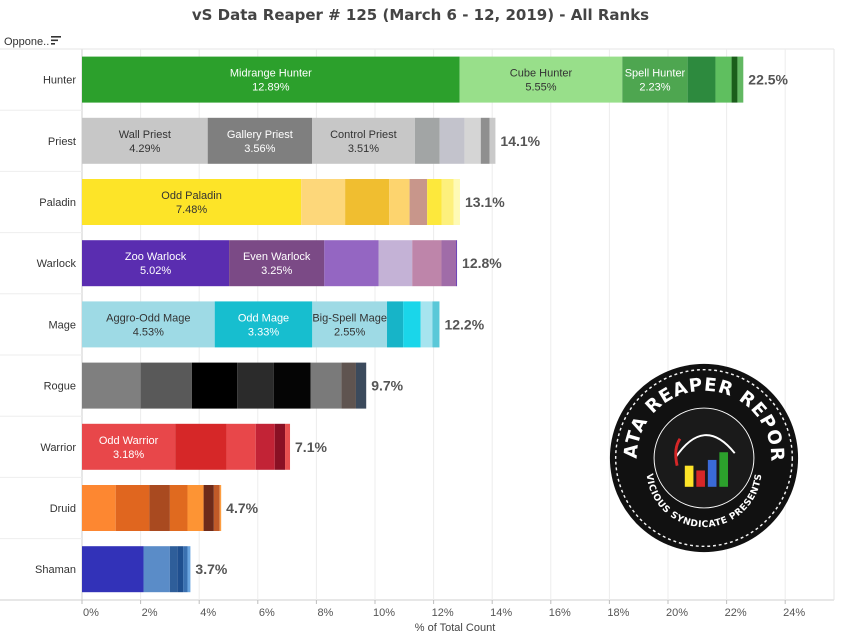 The image size is (841, 637). Describe the element at coordinates (349, 332) in the screenshot. I see `segment-value-label: 2.55%` at that location.